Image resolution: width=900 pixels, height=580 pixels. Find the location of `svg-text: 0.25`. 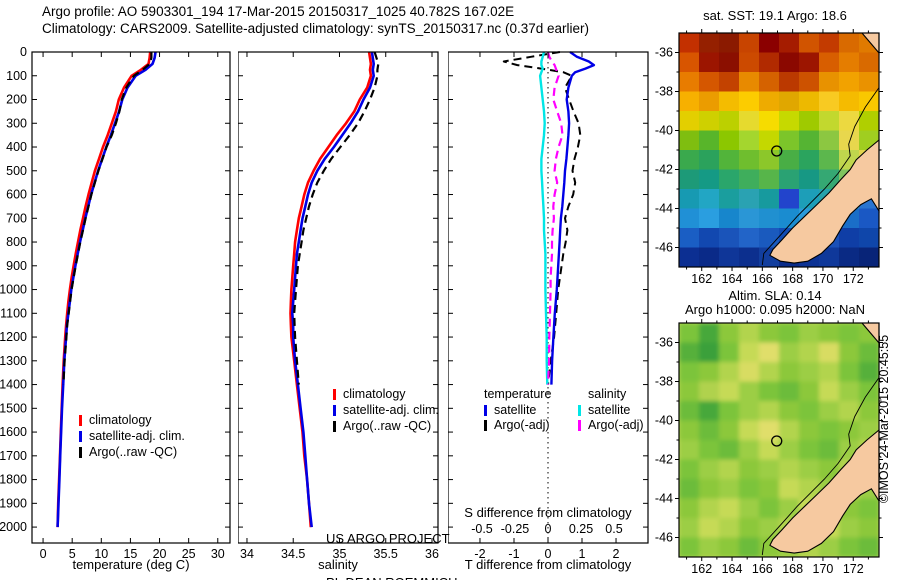

svg-text: 0.25 is located at coordinates (581, 529).